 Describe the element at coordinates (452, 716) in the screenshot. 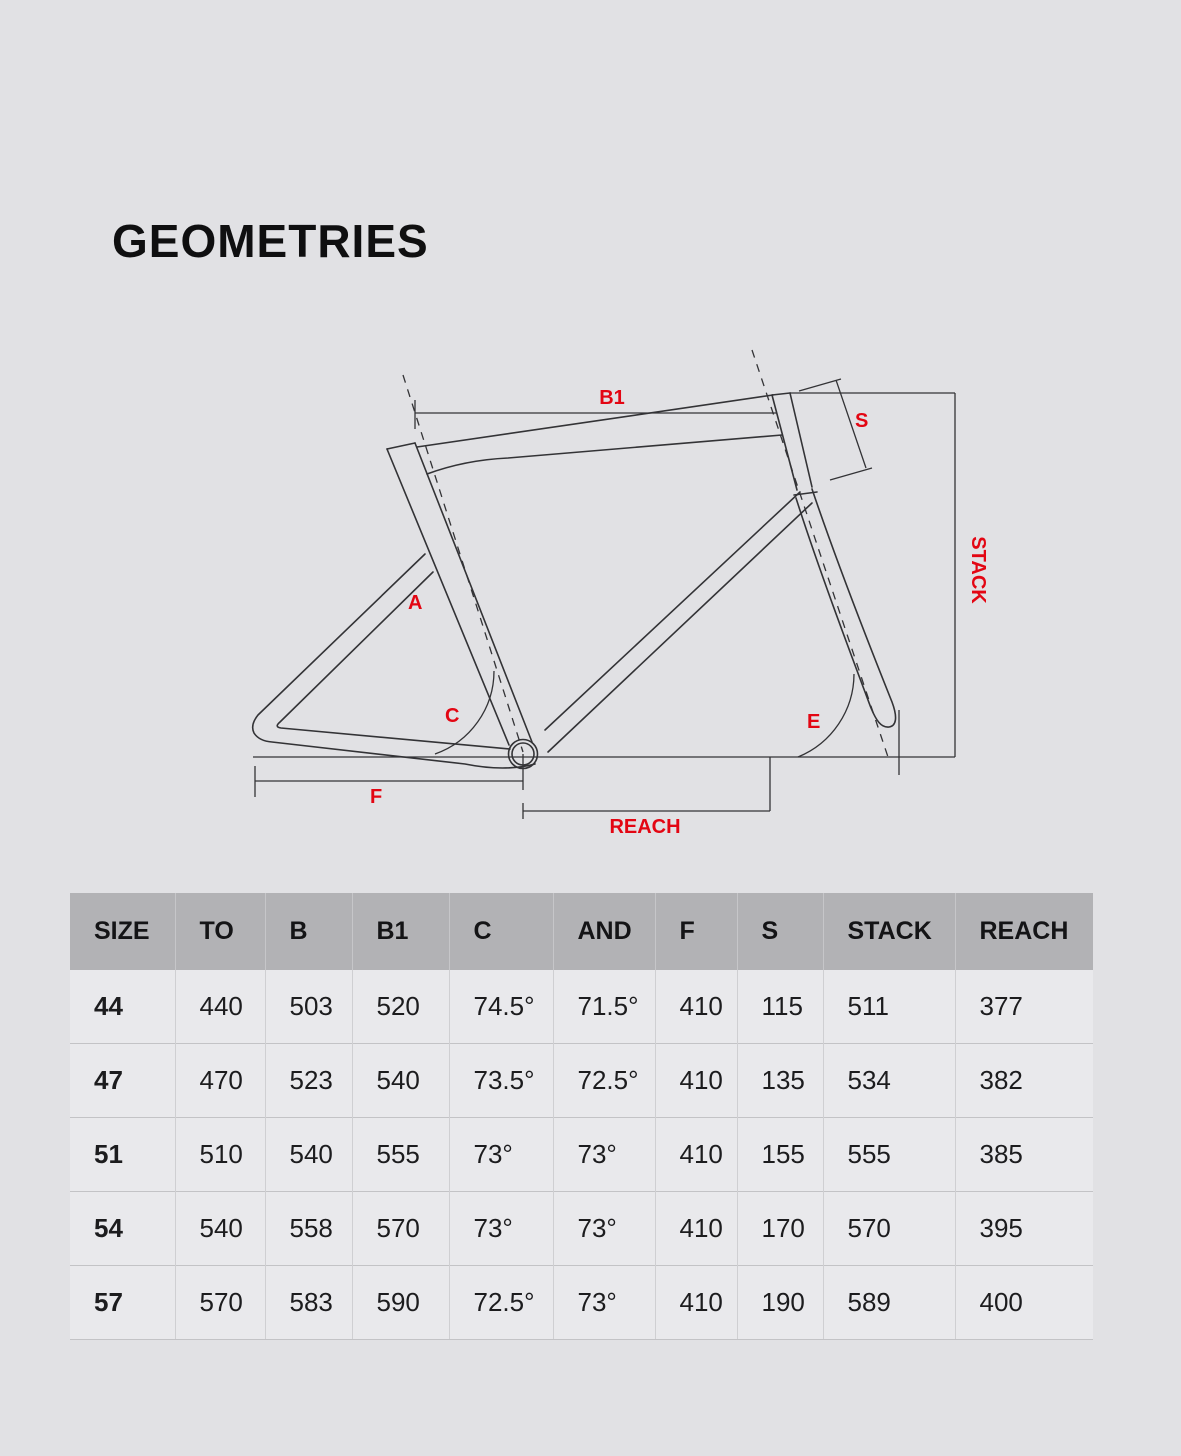

I see `label-c: C` at that location.